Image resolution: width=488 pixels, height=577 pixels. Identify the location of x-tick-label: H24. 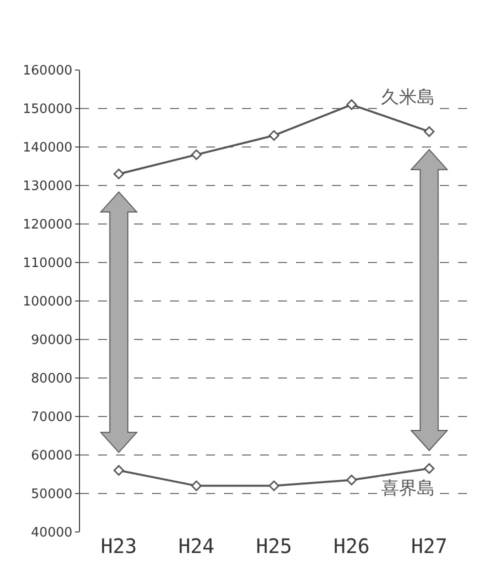
(196, 546).